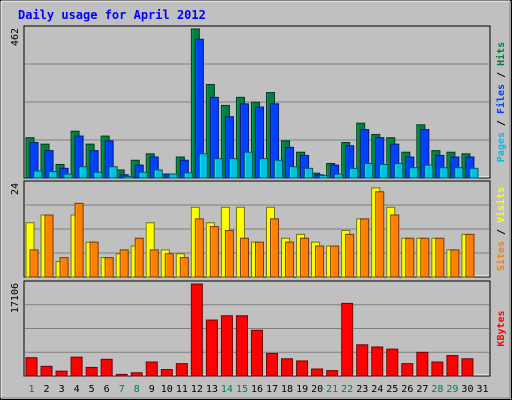 This screenshot has width=512, height=400. I want to click on legend-text: KBytes, so click(501, 328).